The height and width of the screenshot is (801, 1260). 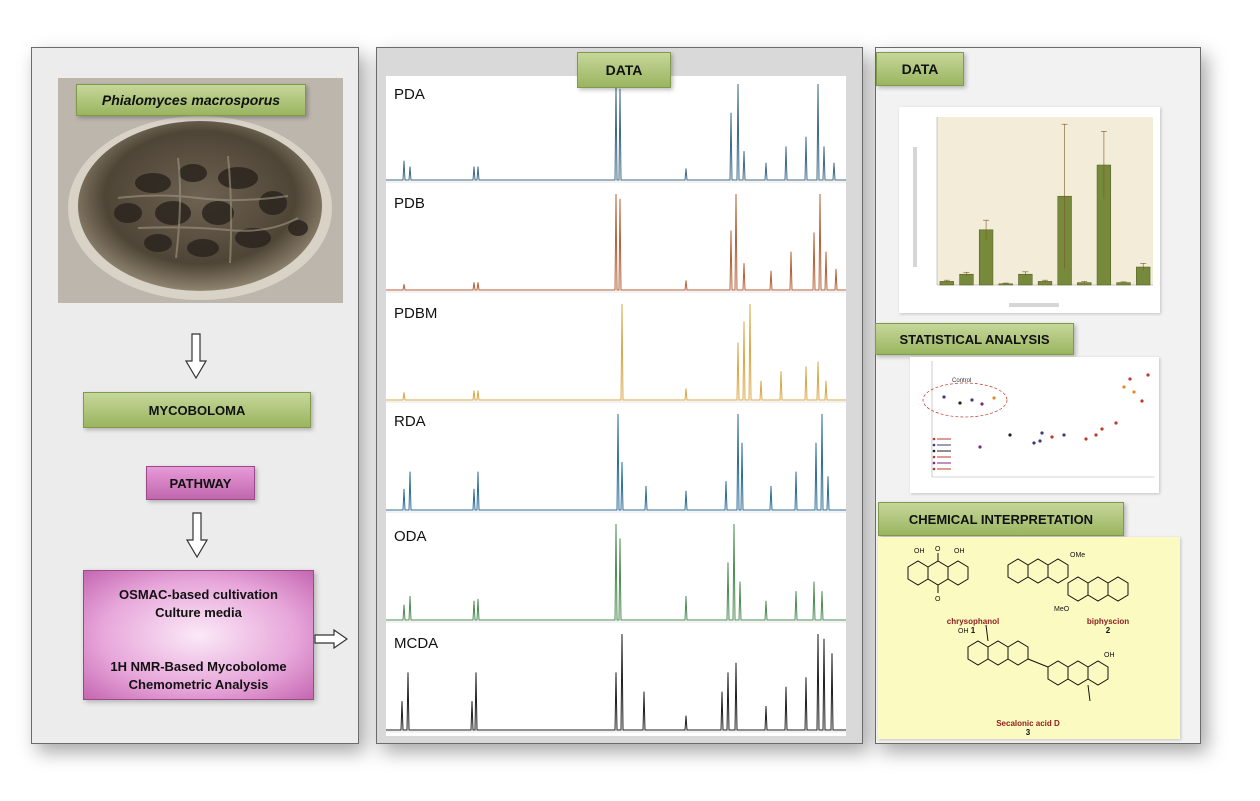 What do you see at coordinates (191, 100) in the screenshot?
I see `species-label: Phialomyces macrosporus` at bounding box center [191, 100].